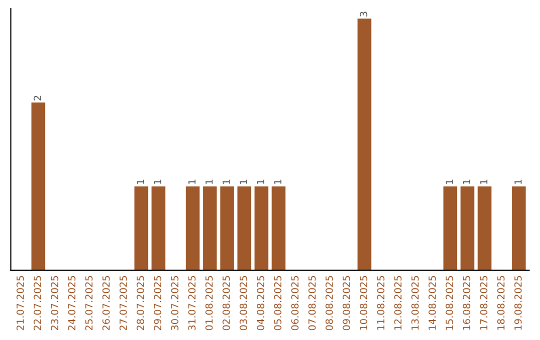 This screenshot has width=540, height=340. What do you see at coordinates (466, 303) in the screenshot?
I see `x-tick-label: 16.08.2025` at bounding box center [466, 303].